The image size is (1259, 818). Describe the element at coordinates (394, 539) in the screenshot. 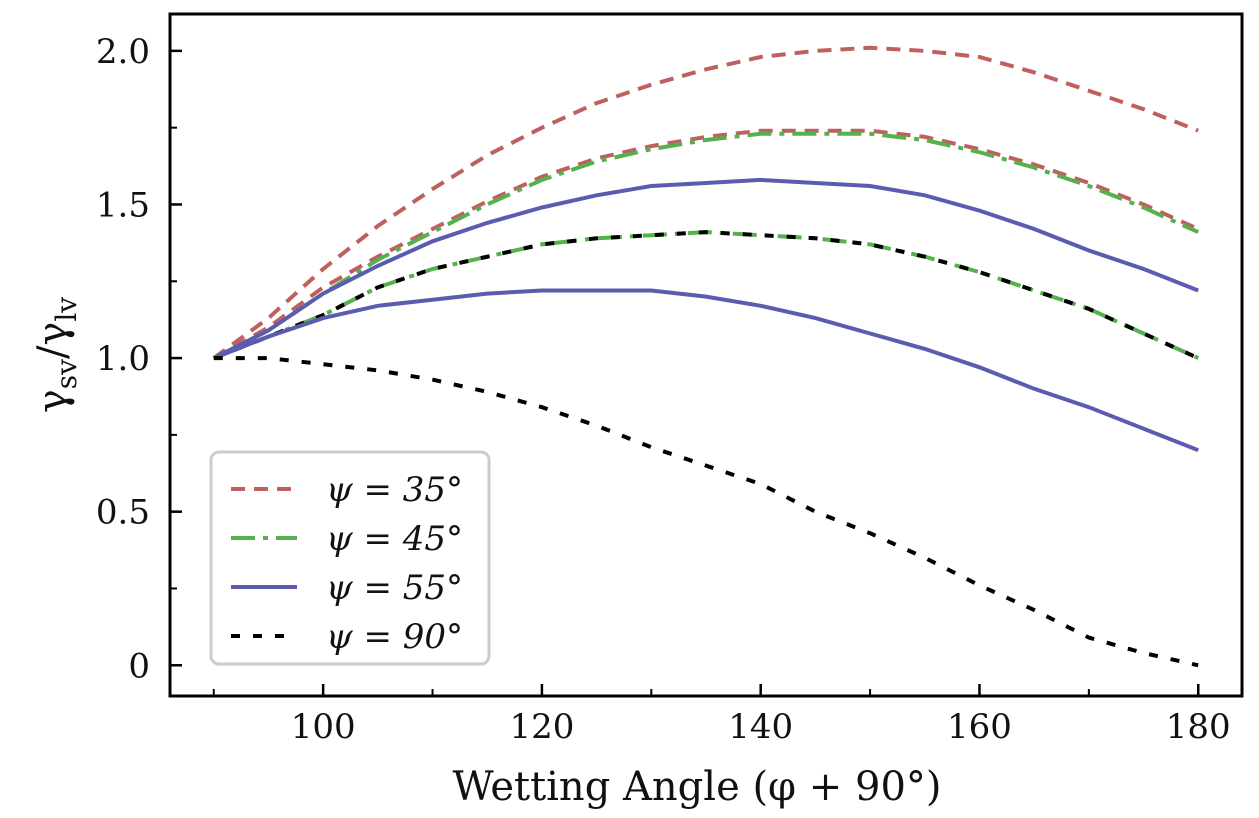

I see `legend-label: ψ = 45°` at that location.